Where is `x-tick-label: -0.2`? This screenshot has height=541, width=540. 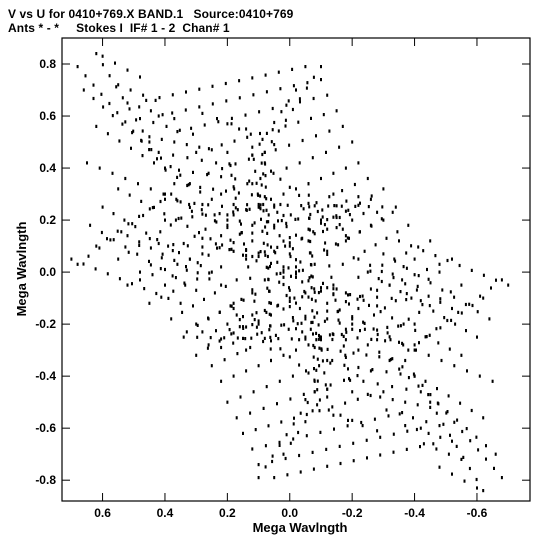 x-tick-label: -0.2 is located at coordinates (352, 513).